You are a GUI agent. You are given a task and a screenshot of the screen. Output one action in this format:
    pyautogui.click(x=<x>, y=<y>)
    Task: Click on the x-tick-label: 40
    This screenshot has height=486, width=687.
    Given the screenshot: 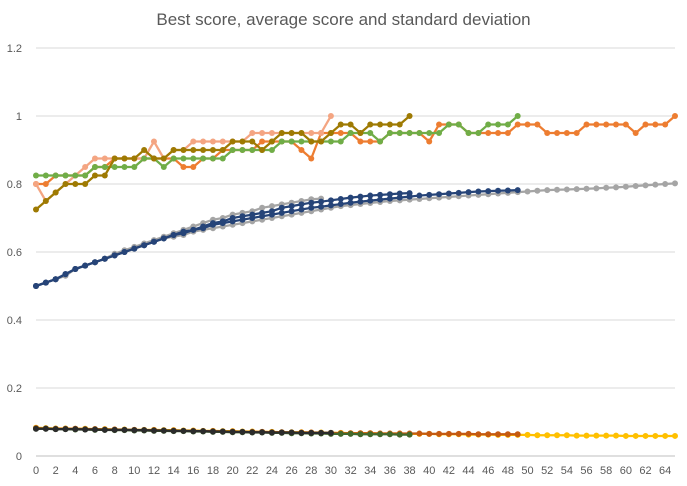 What is the action you would take?
    pyautogui.click(x=429, y=471)
    